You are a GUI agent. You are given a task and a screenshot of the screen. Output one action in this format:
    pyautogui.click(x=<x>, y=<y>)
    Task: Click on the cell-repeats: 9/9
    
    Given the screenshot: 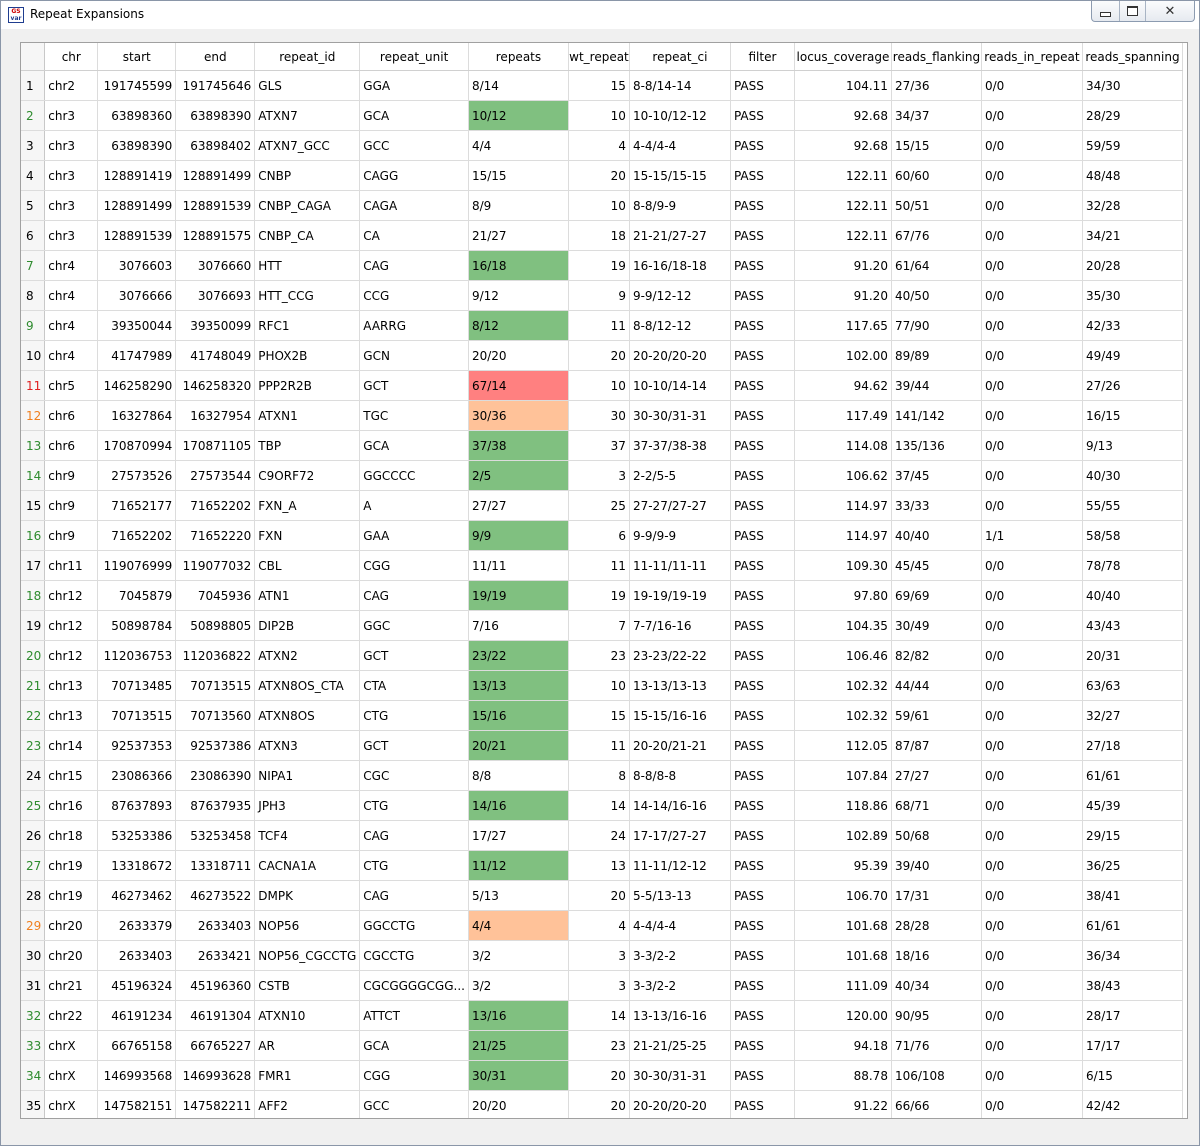 What is the action you would take?
    pyautogui.click(x=518, y=535)
    